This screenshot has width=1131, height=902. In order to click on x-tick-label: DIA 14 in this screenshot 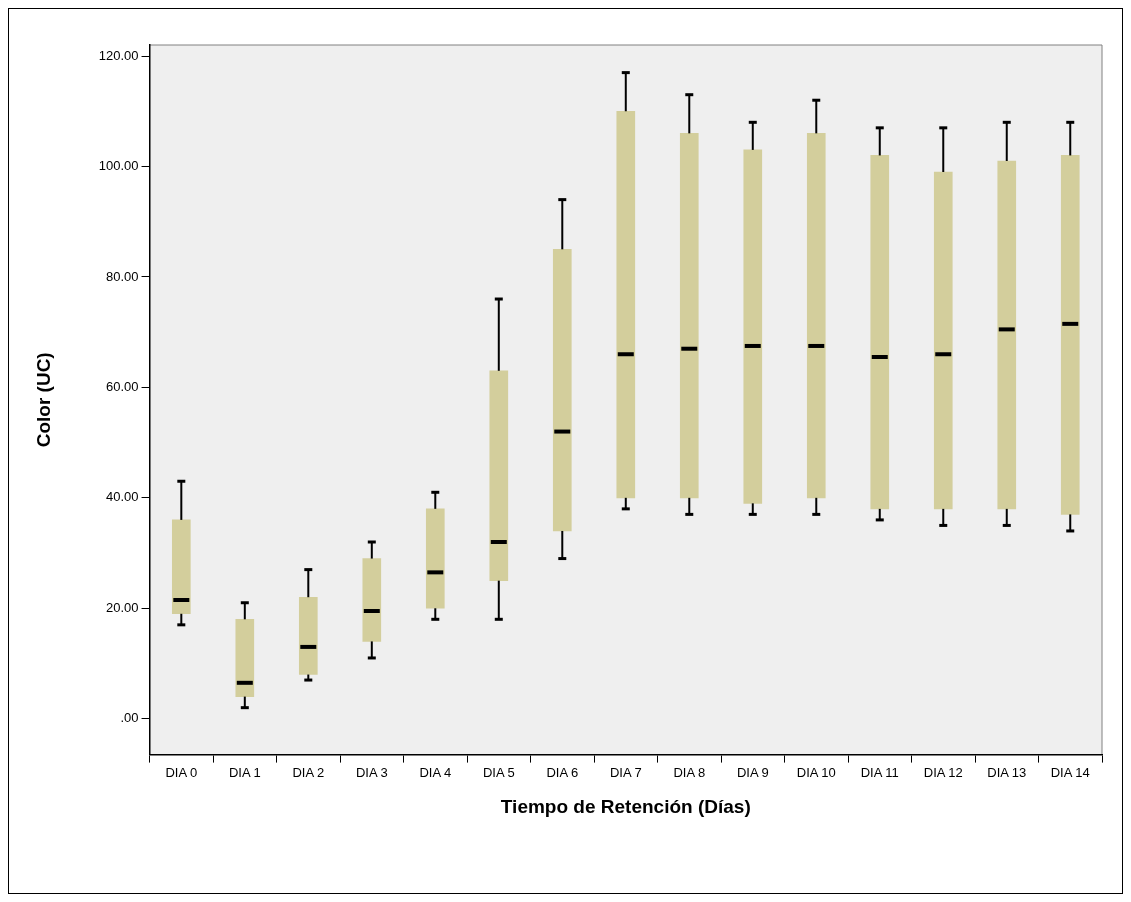, I will do `click(1070, 772)`.